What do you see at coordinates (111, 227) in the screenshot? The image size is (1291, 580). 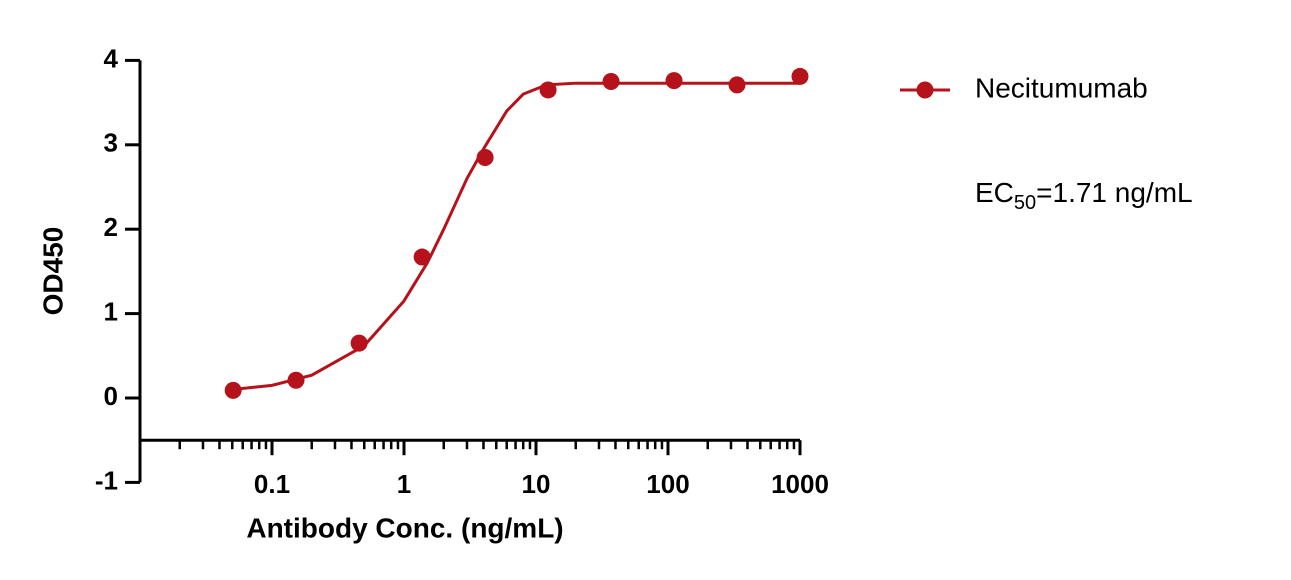 I see `y-tick-label: 2` at bounding box center [111, 227].